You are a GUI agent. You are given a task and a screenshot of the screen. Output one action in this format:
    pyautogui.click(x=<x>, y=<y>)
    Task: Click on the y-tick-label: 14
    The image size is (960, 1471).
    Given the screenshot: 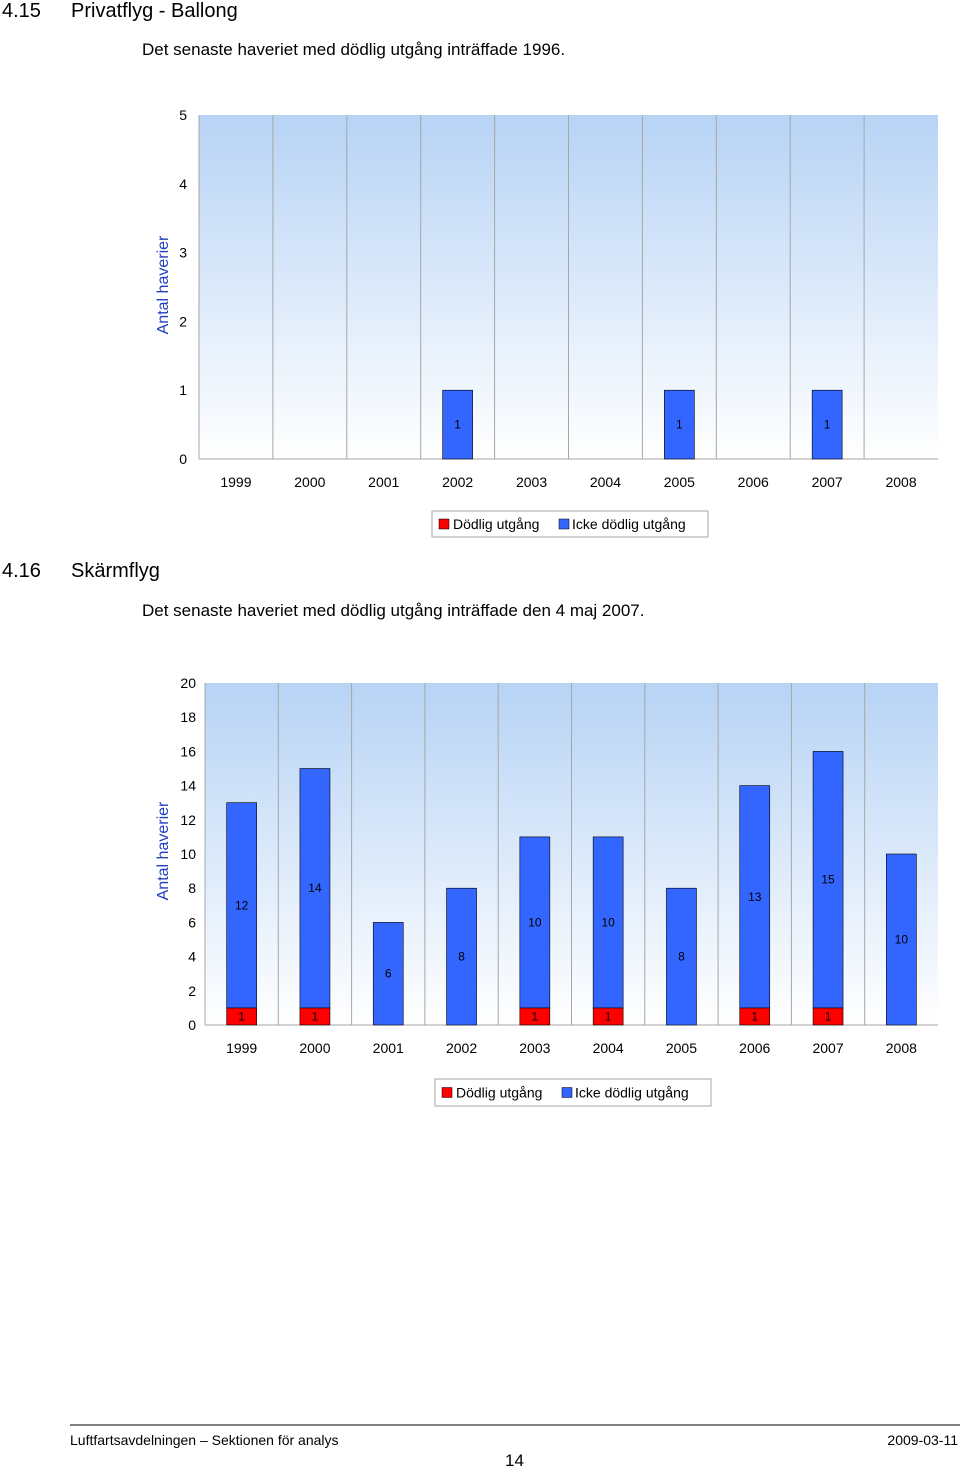 What is the action you would take?
    pyautogui.click(x=188, y=786)
    